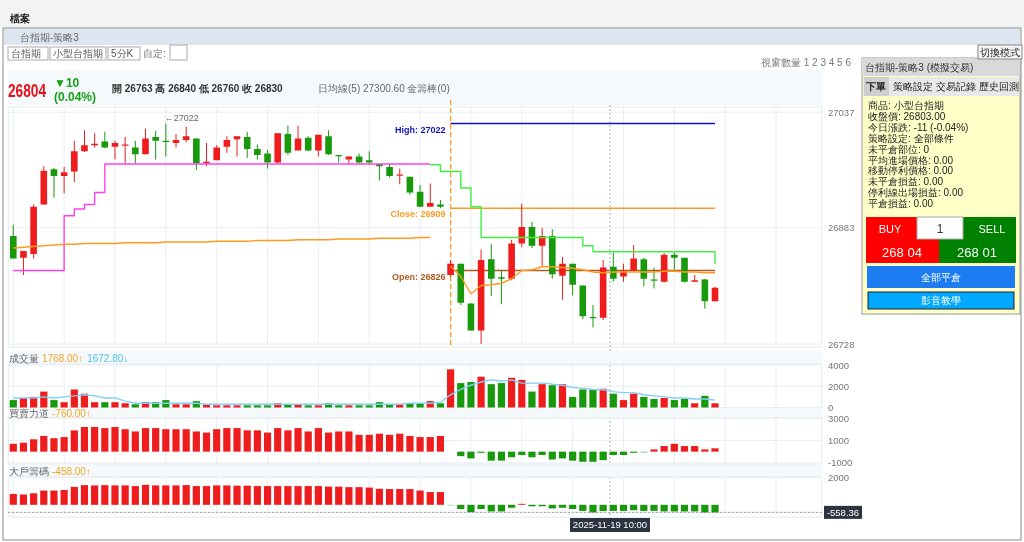  I want to click on text: 交易記錄, so click(956, 86).